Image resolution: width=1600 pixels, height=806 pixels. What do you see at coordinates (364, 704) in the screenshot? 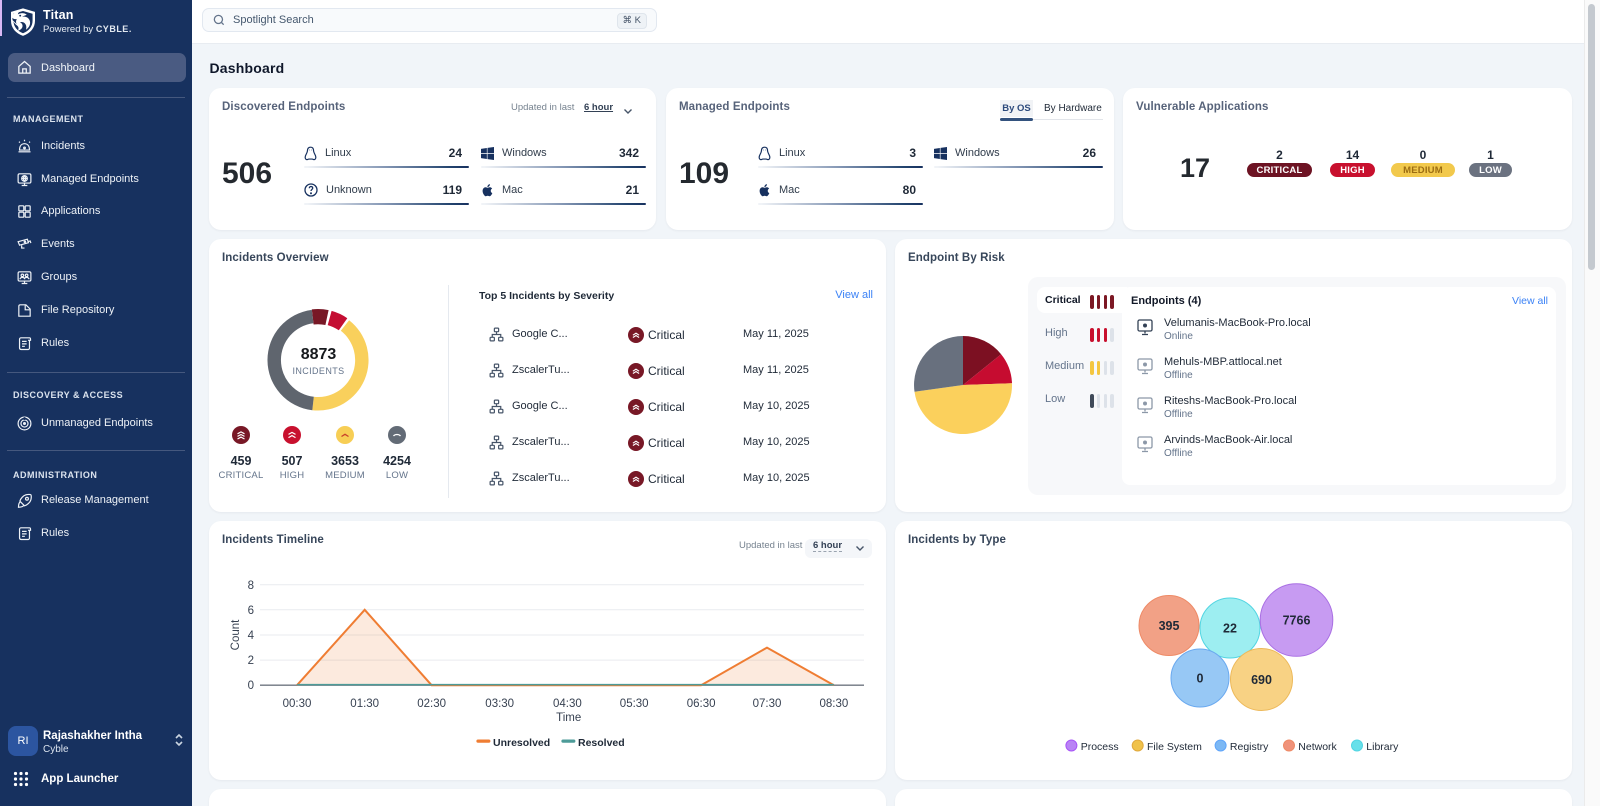
I see `svg-text: 01:30` at bounding box center [364, 704].